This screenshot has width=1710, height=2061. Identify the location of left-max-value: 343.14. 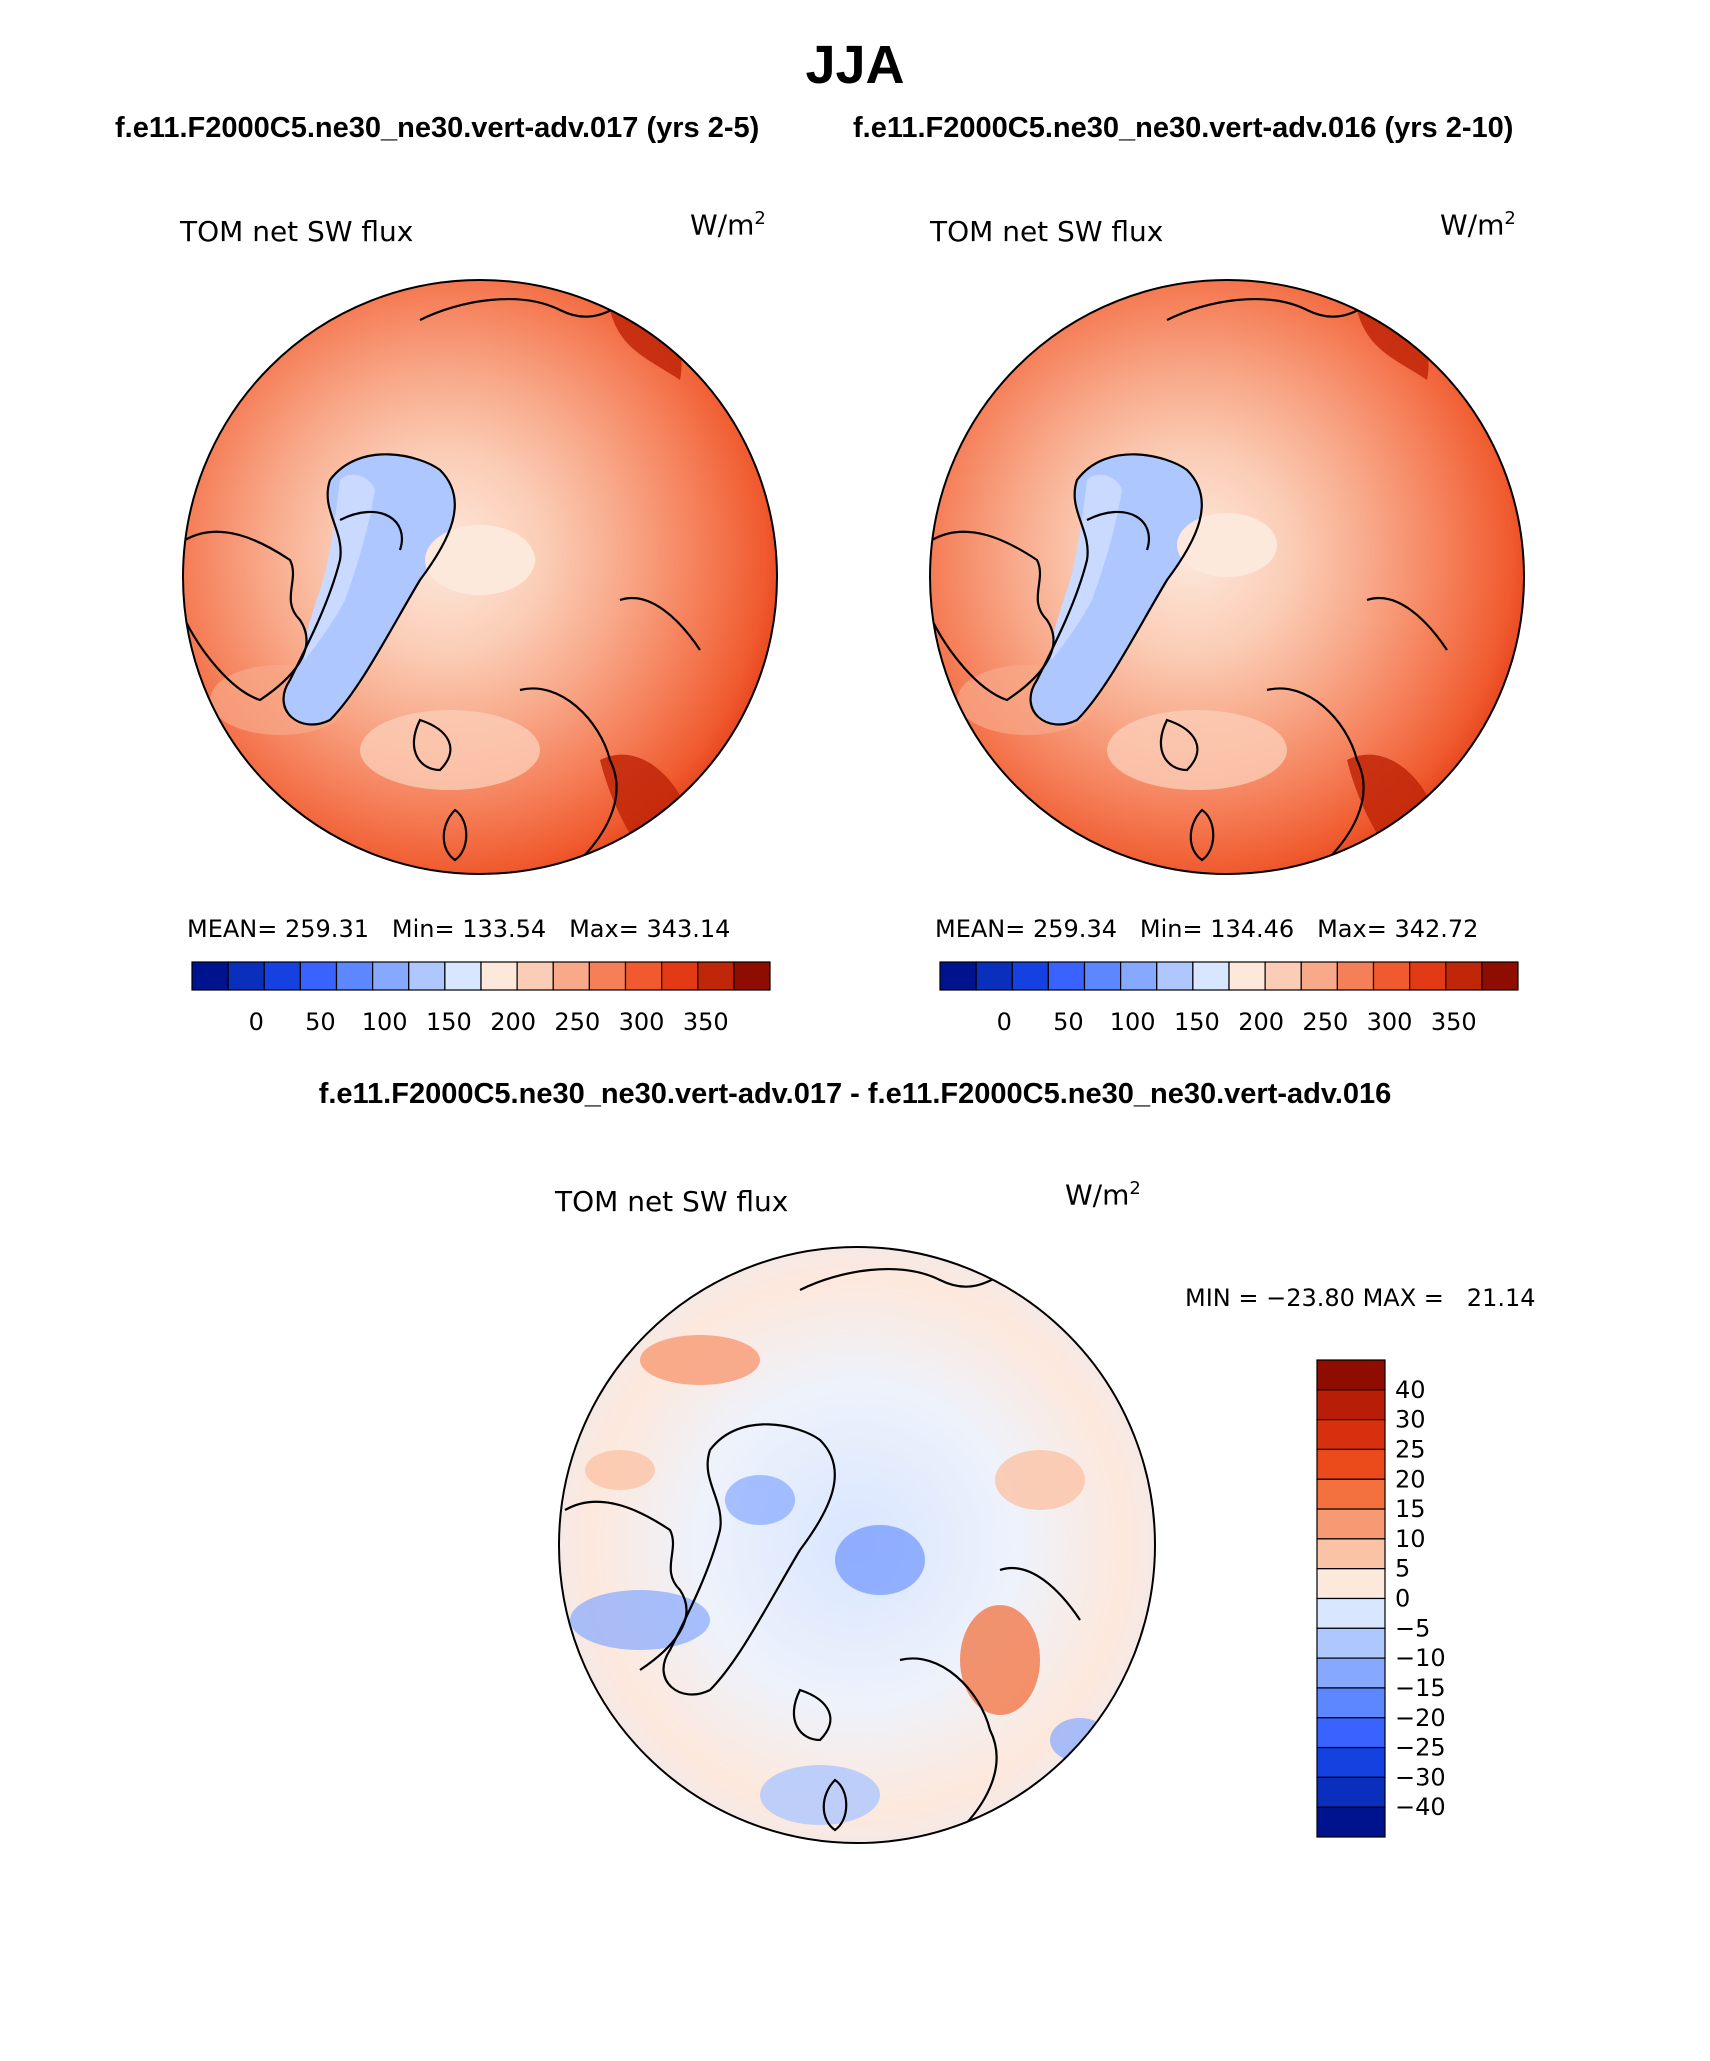
(688, 929).